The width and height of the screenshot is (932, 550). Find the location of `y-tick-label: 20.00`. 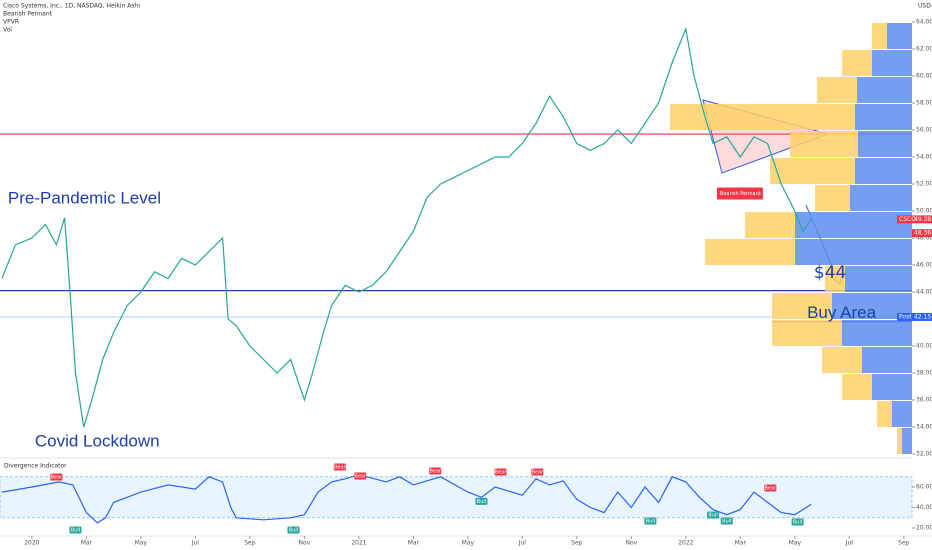

y-tick-label: 20.00 is located at coordinates (924, 528).